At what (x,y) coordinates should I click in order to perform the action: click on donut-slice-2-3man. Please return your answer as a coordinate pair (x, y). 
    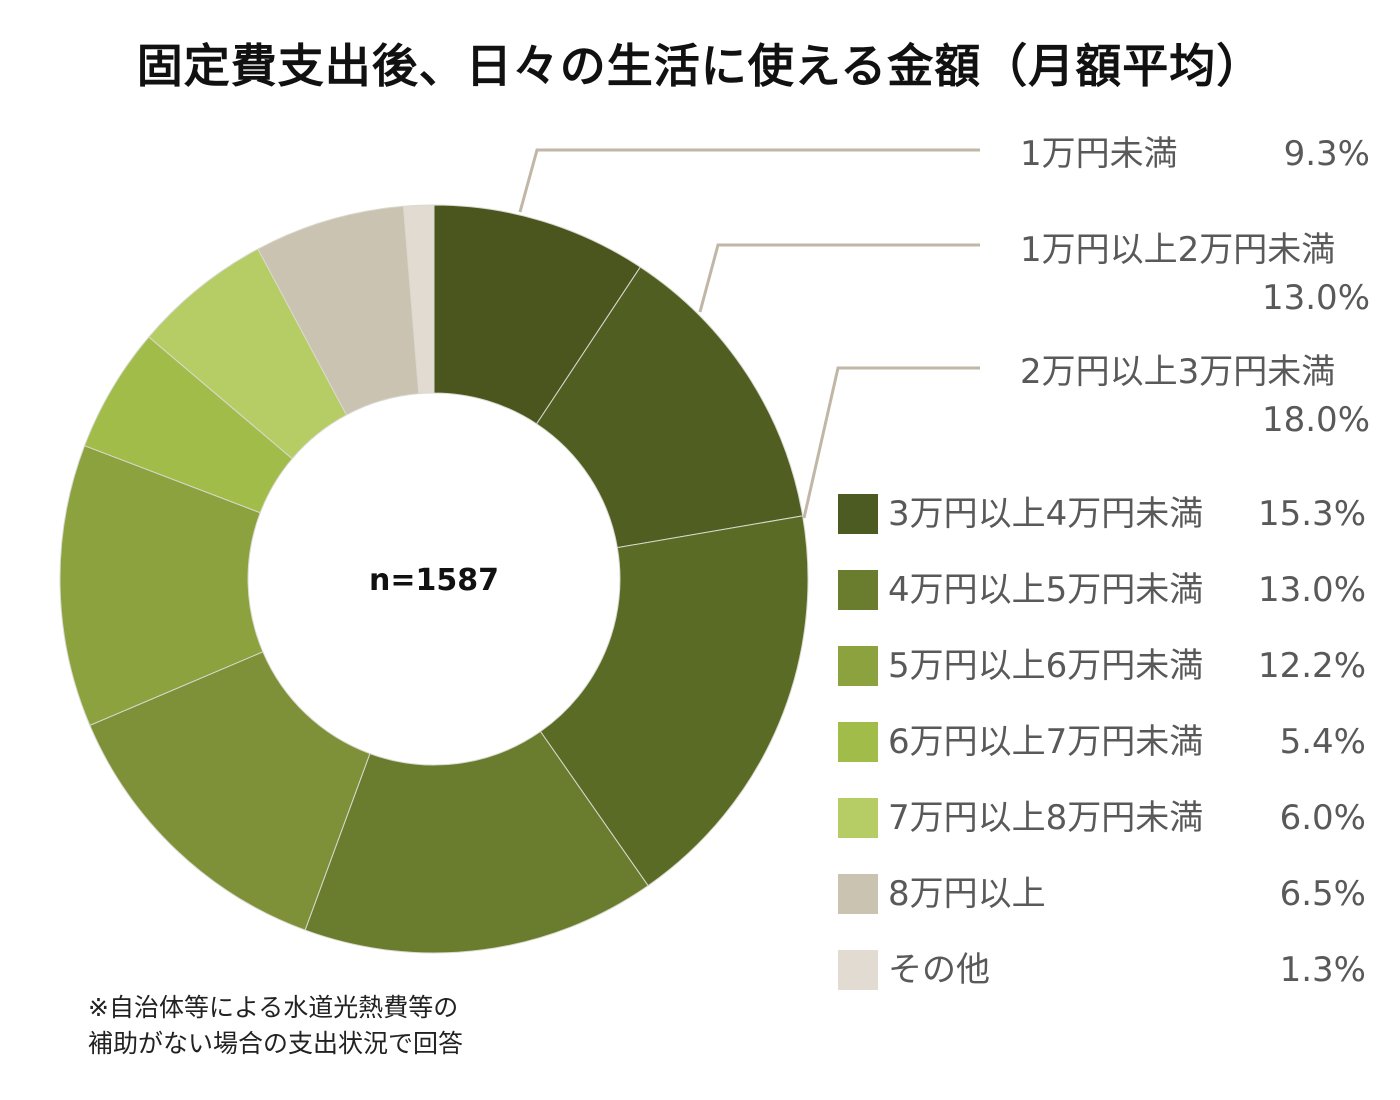
    Looking at the image, I should click on (674, 701).